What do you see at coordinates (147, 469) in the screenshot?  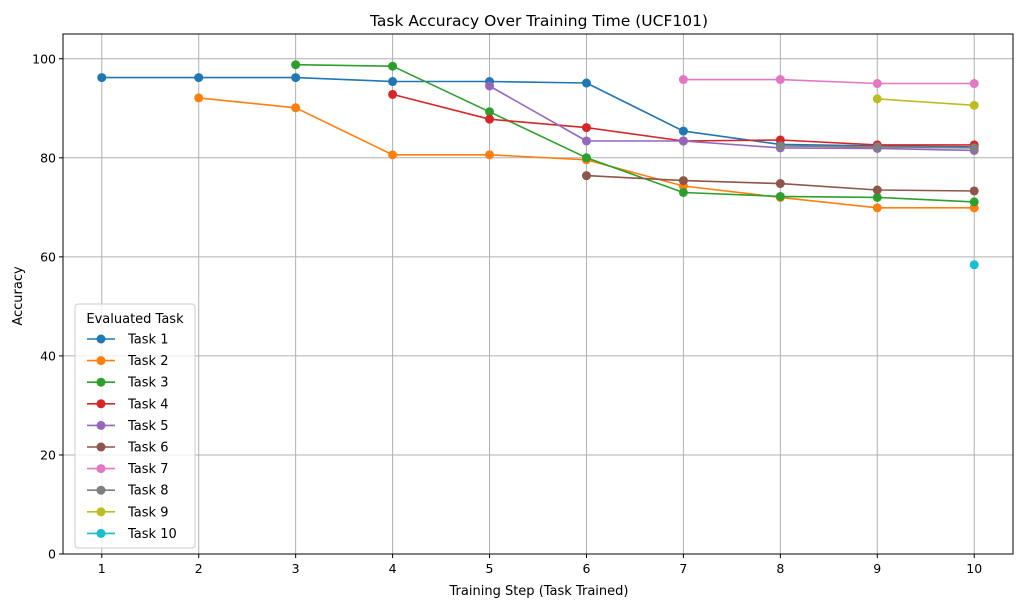 I see `legend-label: Task 7` at bounding box center [147, 469].